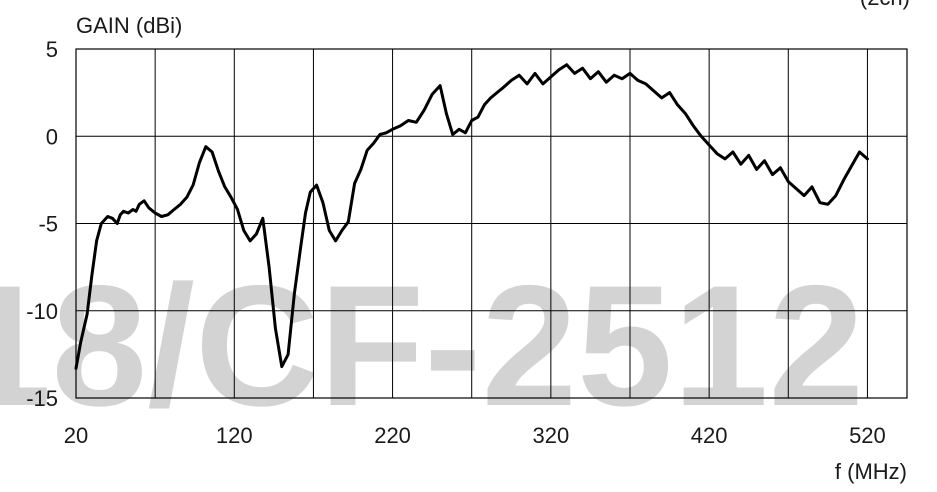 This screenshot has height=492, width=937. What do you see at coordinates (42, 311) in the screenshot?
I see `y-tick-label: -10` at bounding box center [42, 311].